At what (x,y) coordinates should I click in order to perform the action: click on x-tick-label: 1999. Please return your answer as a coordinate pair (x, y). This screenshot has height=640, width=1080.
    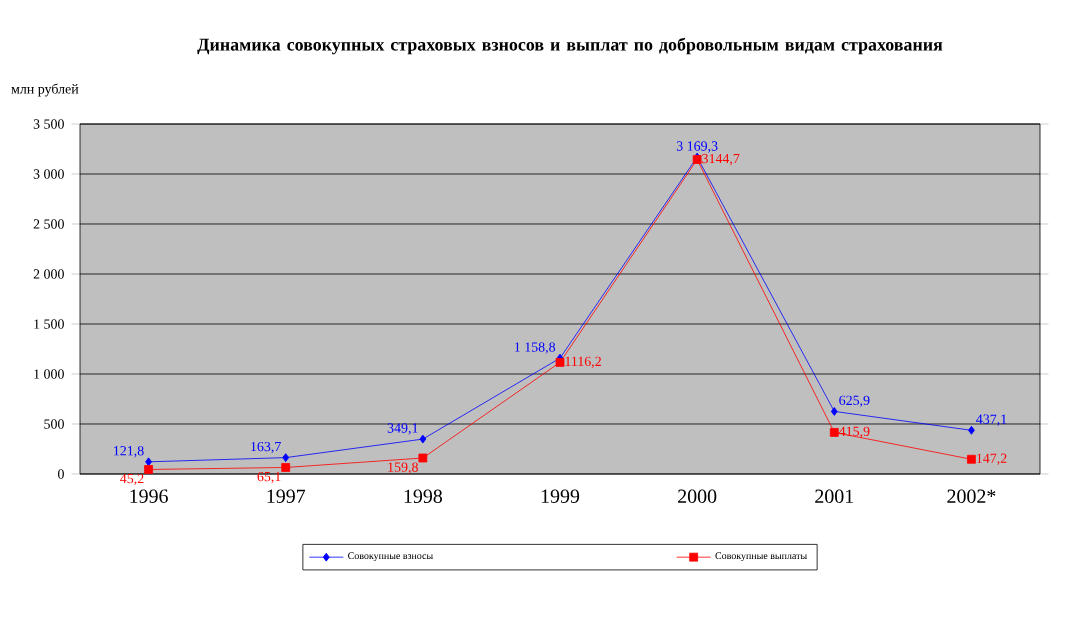
    Looking at the image, I should click on (560, 496).